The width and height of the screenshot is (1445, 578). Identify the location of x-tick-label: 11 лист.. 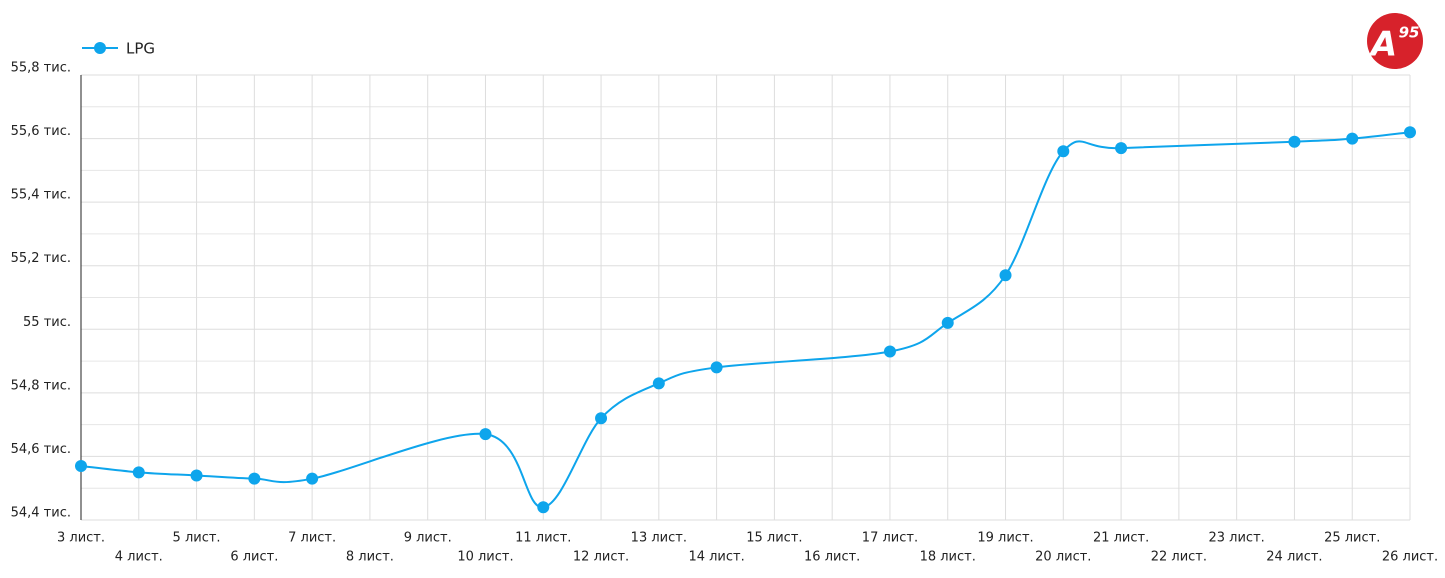
(543, 538).